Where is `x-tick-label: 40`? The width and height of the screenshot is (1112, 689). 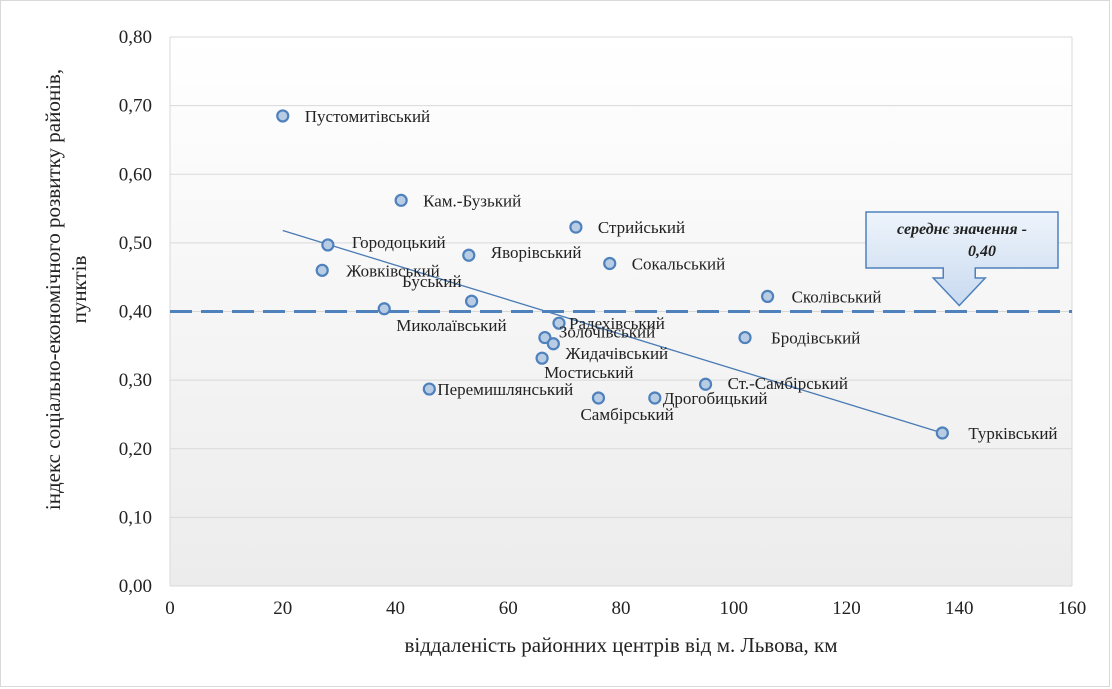
x-tick-label: 40 is located at coordinates (395, 608).